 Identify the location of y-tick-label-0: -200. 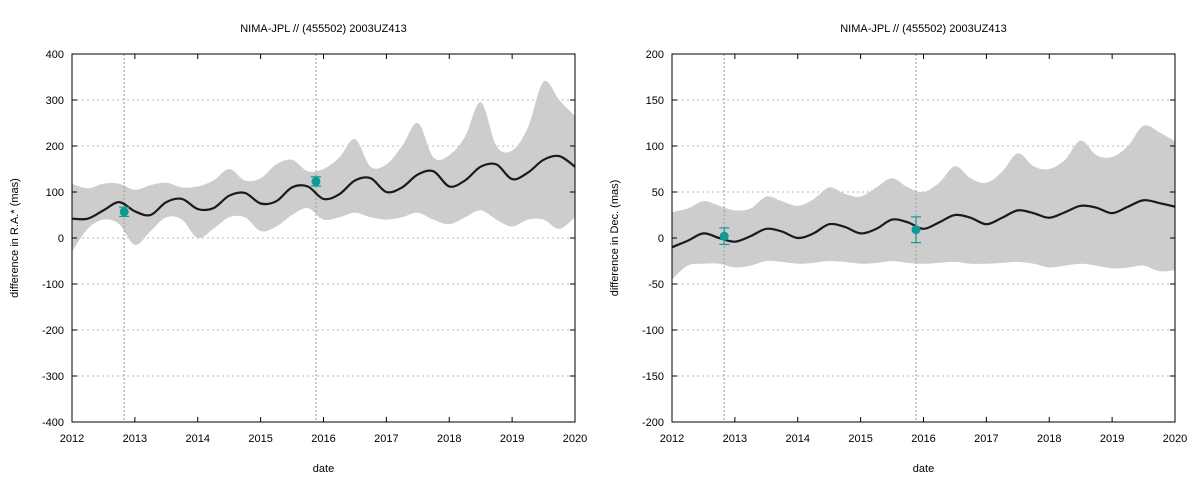
(653, 423).